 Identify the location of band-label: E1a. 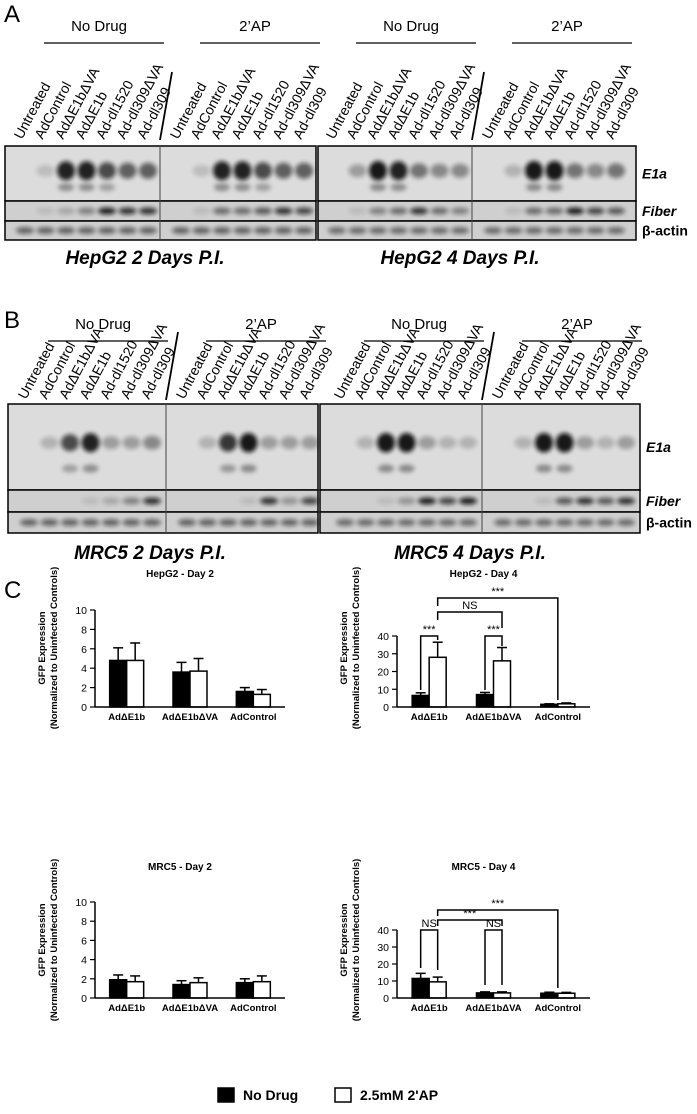
(654, 174).